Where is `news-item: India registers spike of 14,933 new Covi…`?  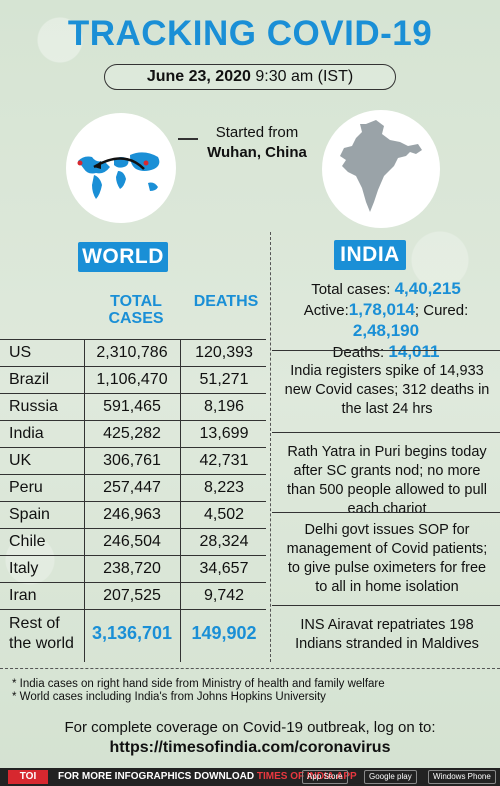
news-item: India registers spike of 14,933 new Covi… is located at coordinates (387, 390).